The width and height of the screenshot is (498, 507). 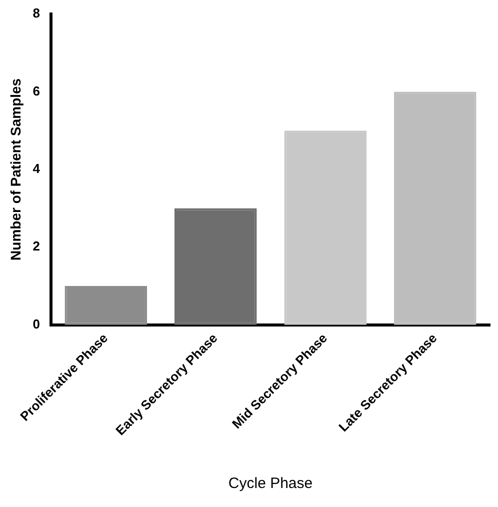 What do you see at coordinates (36, 246) in the screenshot?
I see `y-tick-label: 2` at bounding box center [36, 246].